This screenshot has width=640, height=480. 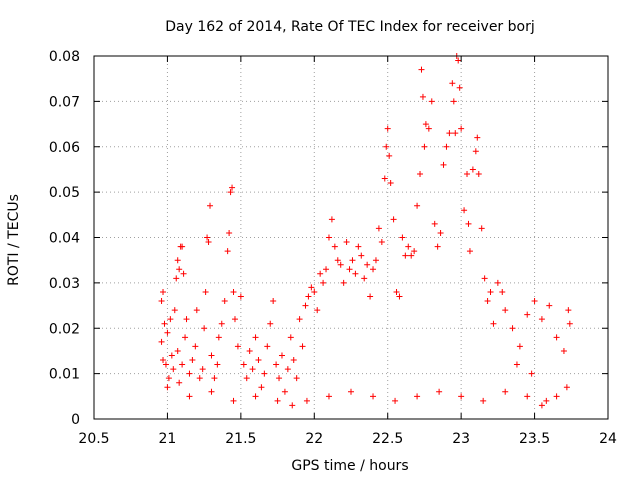 What do you see at coordinates (93, 439) in the screenshot?
I see `x-tick-label: 20.5` at bounding box center [93, 439].